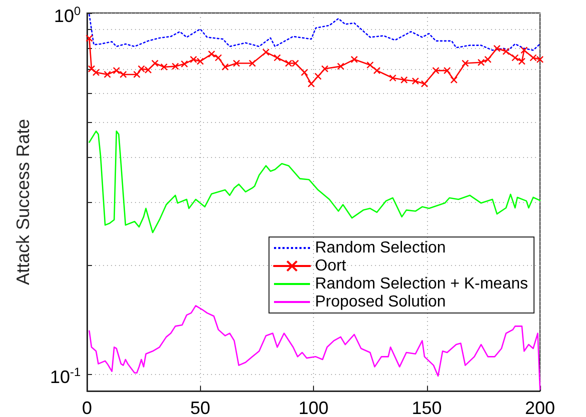 The width and height of the screenshot is (586, 417). Describe the element at coordinates (87, 407) in the screenshot. I see `x-tick-label: 0` at that location.